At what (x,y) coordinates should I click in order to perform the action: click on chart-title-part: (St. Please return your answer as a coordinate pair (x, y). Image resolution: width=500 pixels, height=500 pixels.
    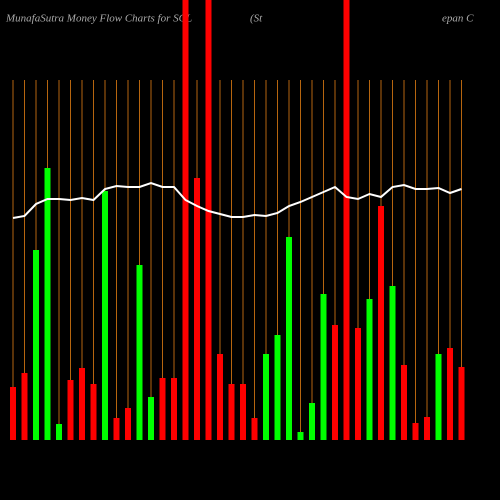
    Looking at the image, I should click on (256, 19).